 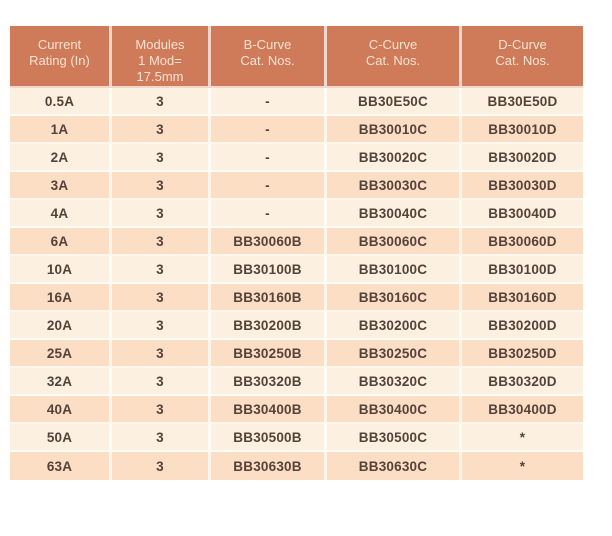 I want to click on table-row: 4A 3- BB30040C BB30040D, so click(x=296, y=214).